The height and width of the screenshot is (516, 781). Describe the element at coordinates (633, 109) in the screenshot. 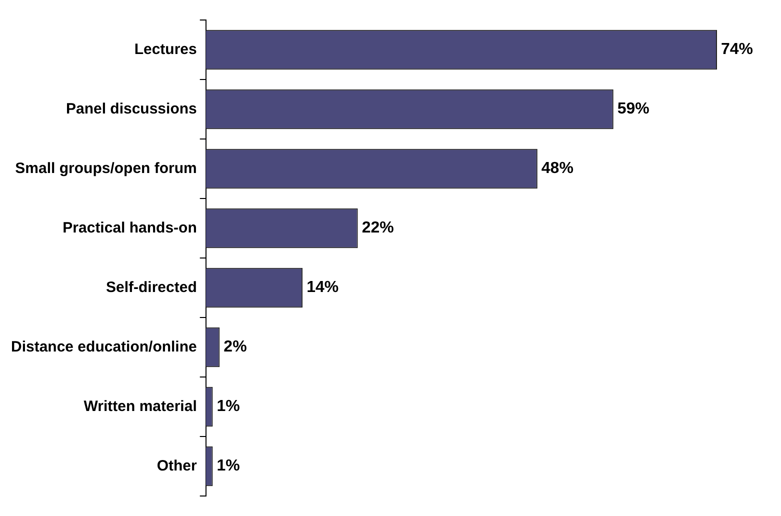

I see `data-label: 59%` at that location.